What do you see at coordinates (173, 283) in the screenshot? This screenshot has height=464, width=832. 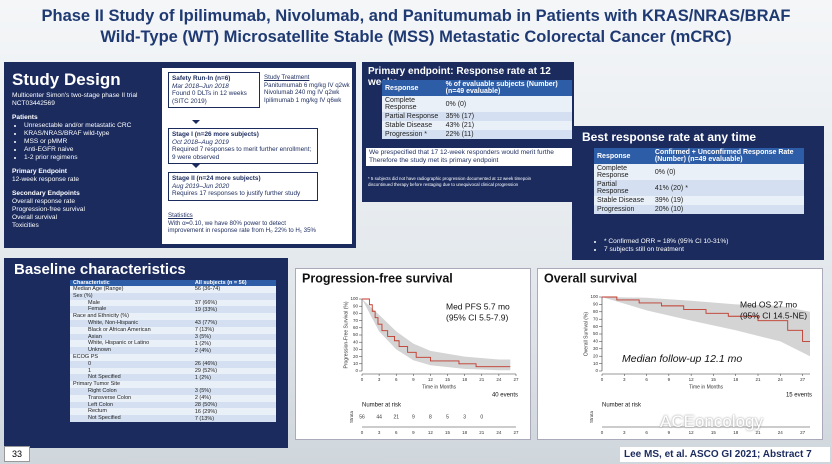 I see `header-row: Characteristic All subjects (n = 56)` at bounding box center [173, 283].